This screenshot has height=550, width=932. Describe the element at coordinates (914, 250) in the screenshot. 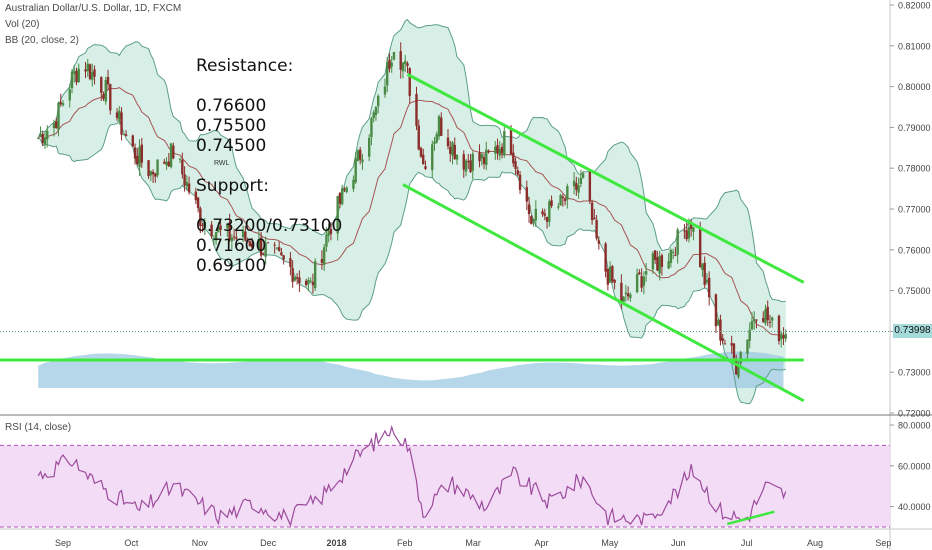

I see `price-tick-label: 0.76000` at that location.